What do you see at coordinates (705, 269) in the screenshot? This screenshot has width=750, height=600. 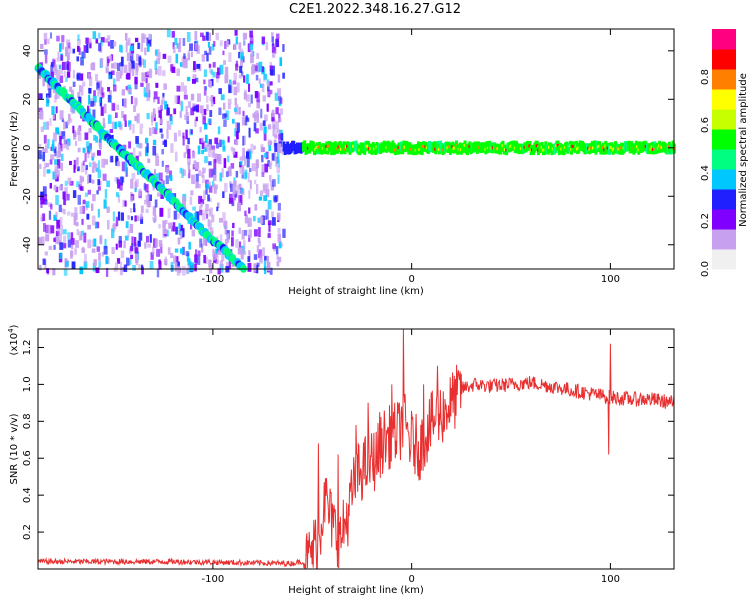 I see `colorbar-tick-label: 0.0` at bounding box center [705, 269].